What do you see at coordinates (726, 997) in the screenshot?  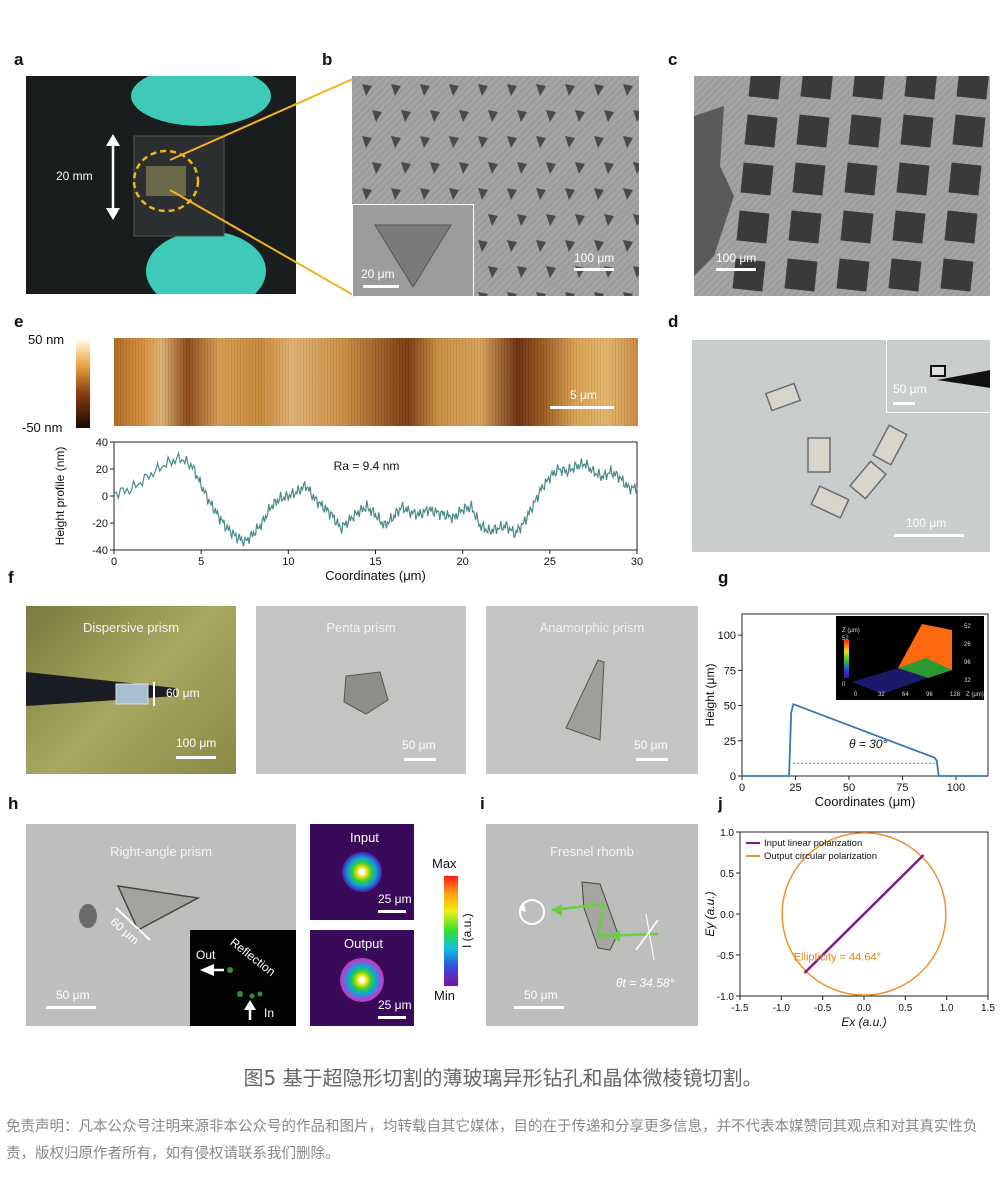 I see `chart-j-ytick-label: -1.0` at bounding box center [726, 997].